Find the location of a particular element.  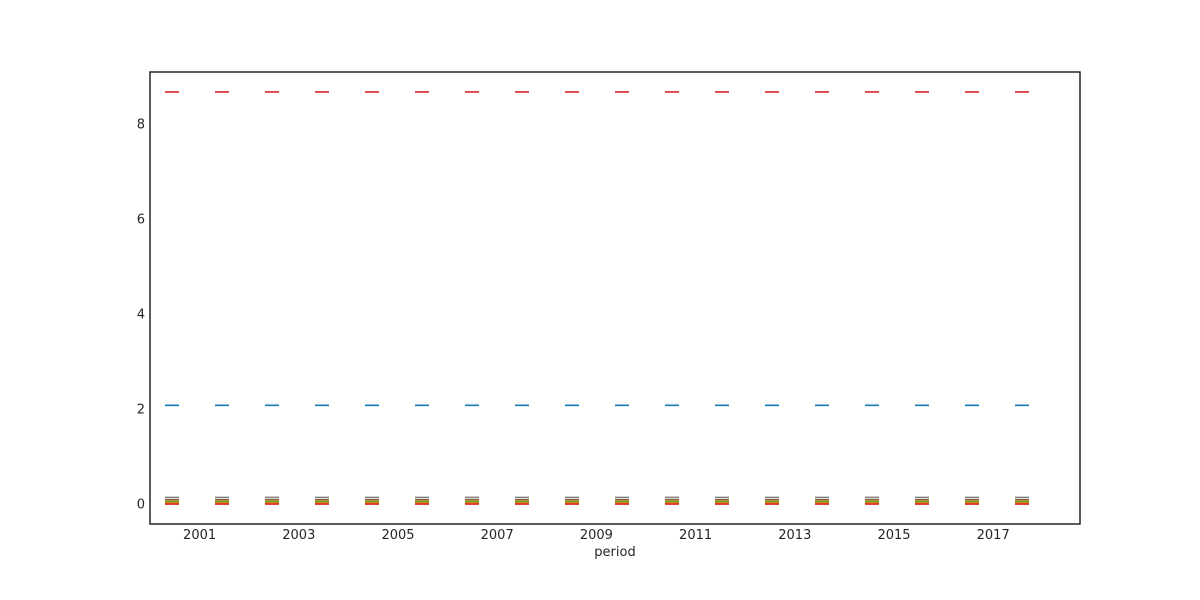

y-tick-labels: 0 2 4 6 8 is located at coordinates (141, 315).